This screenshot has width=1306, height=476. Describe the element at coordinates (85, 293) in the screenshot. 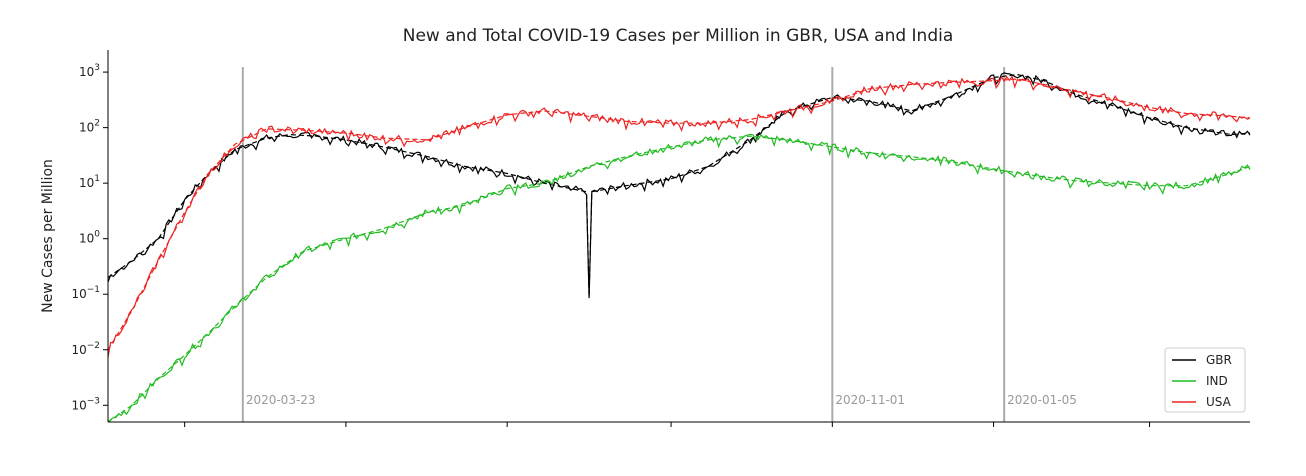

I see `y-tick-label-2: 10⁻¹` at that location.